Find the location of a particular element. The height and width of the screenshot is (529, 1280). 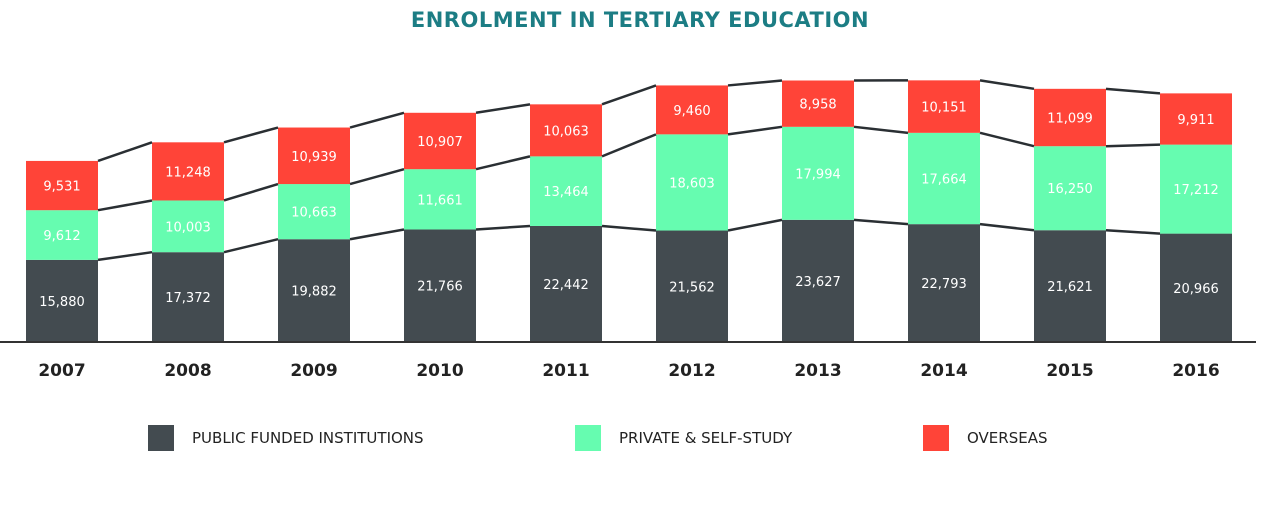

data-label: 21,766 is located at coordinates (440, 287).